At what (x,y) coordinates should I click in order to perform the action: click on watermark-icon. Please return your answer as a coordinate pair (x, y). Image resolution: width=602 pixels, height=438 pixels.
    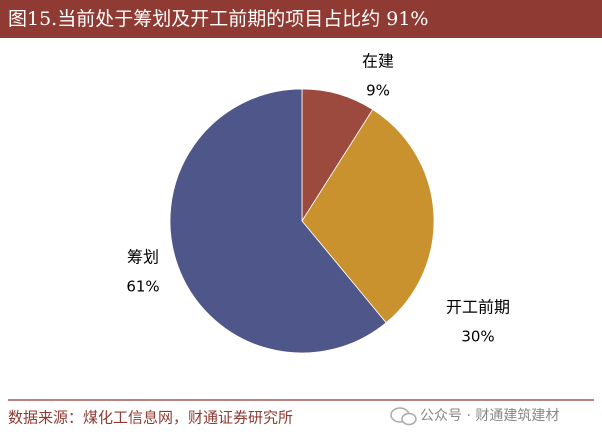
    Looking at the image, I should click on (403, 416).